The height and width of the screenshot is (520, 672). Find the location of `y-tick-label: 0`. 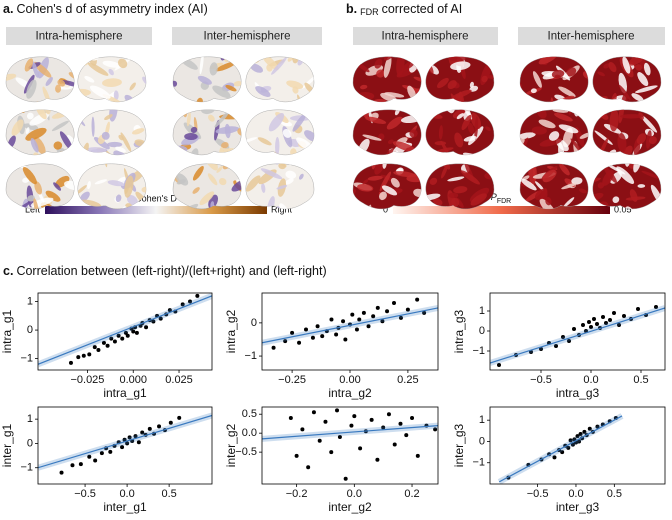

y-tick-label: 0 is located at coordinates (30, 330).